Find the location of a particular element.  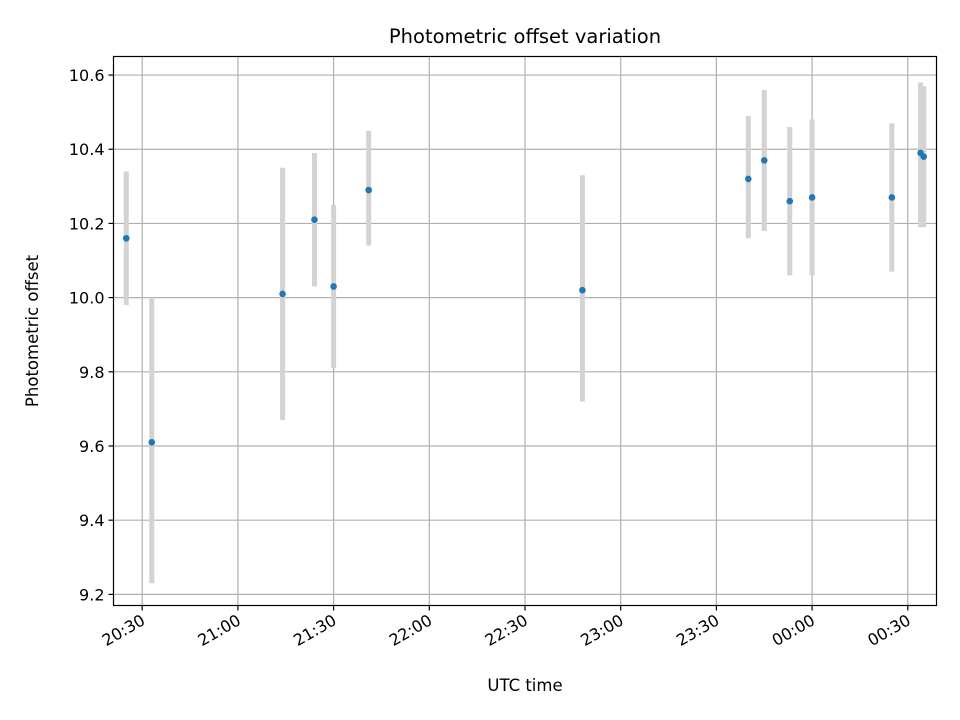

x-tick-label: 00:30 is located at coordinates (888, 631).